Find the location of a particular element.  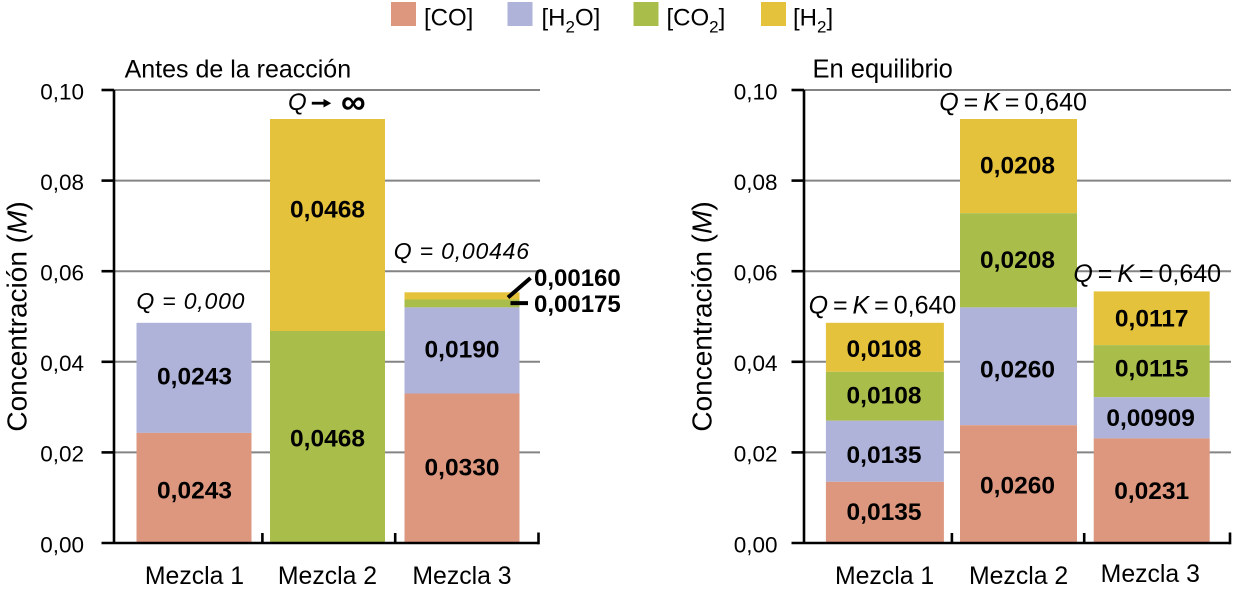

svg-text: Antes de la reacción is located at coordinates (238, 70).